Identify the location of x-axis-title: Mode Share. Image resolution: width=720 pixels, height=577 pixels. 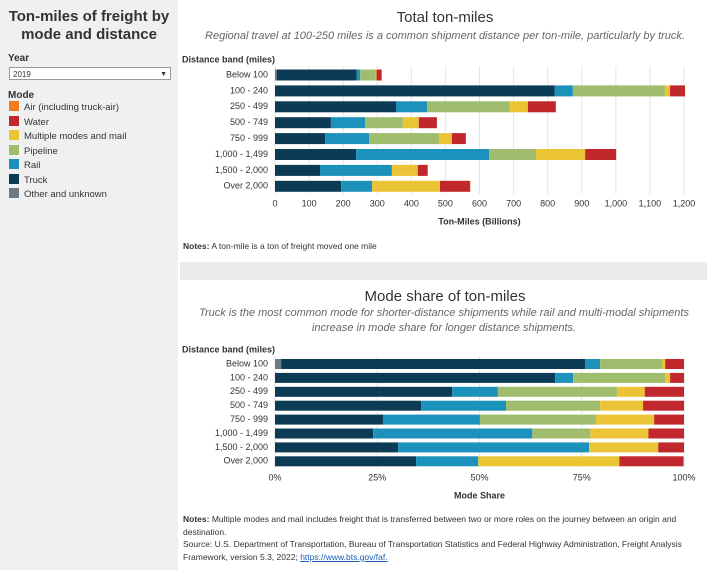
(479, 495).